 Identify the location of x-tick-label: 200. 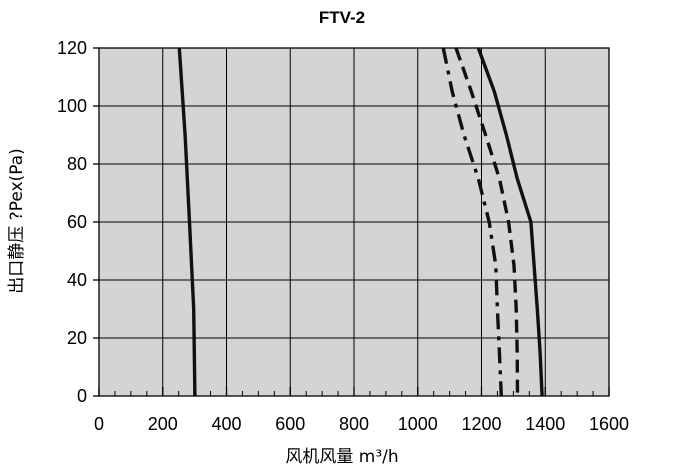
(163, 424).